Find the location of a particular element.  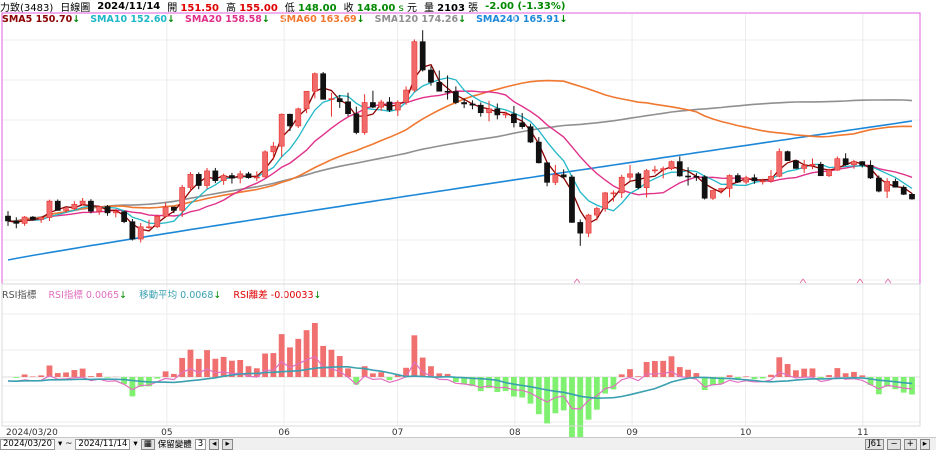

zoom-in-icon: + is located at coordinates (910, 444).